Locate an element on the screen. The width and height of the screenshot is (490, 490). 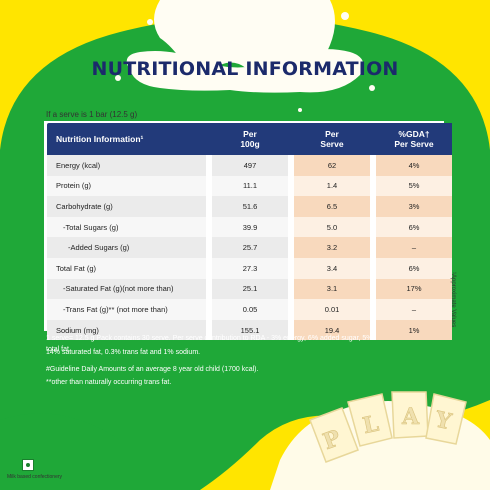
product-type-label: Milk based confectionery is located at coordinates (35, 477).